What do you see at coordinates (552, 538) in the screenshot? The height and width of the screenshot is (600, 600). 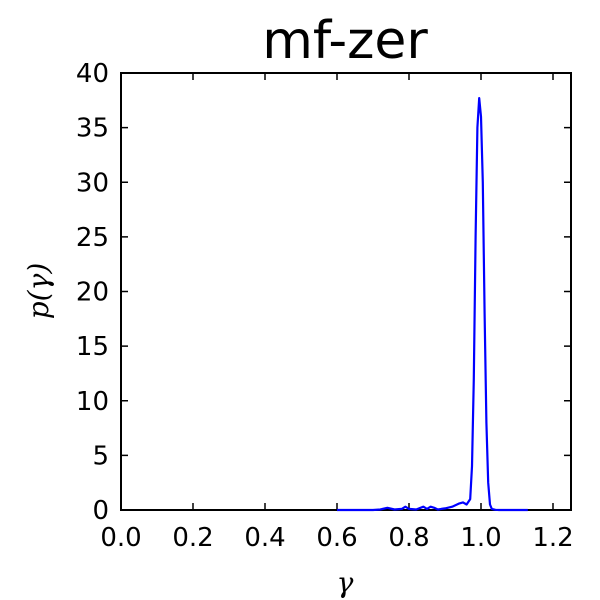 I see `x-tick-label: 1.2` at bounding box center [552, 538].